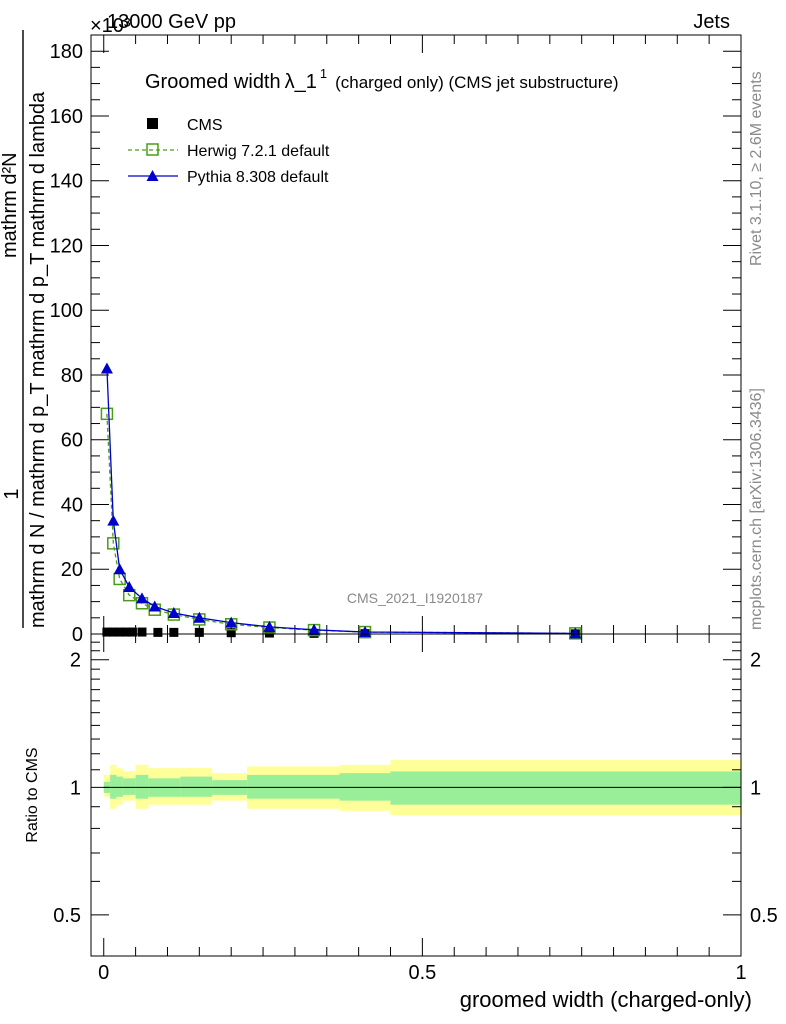 This screenshot has width=786, height=1024. Describe the element at coordinates (66, 52) in the screenshot. I see `y-tick-label: 180` at that location.